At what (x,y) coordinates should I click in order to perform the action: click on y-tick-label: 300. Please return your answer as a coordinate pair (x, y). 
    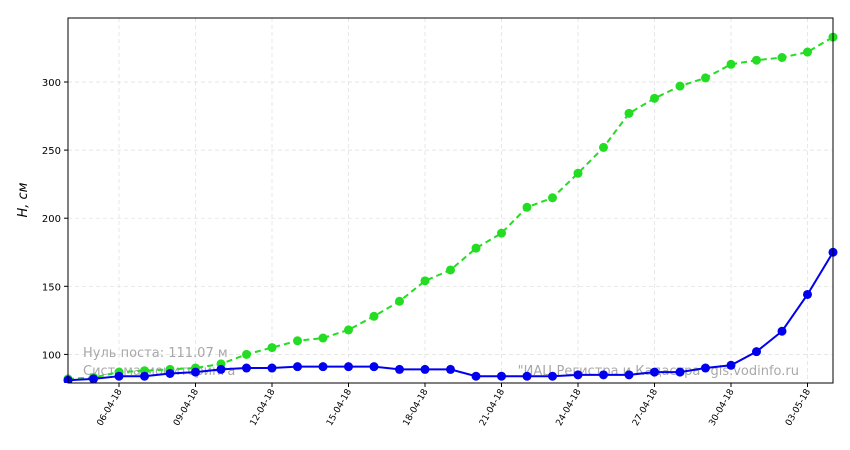
    Looking at the image, I should click on (51, 83).